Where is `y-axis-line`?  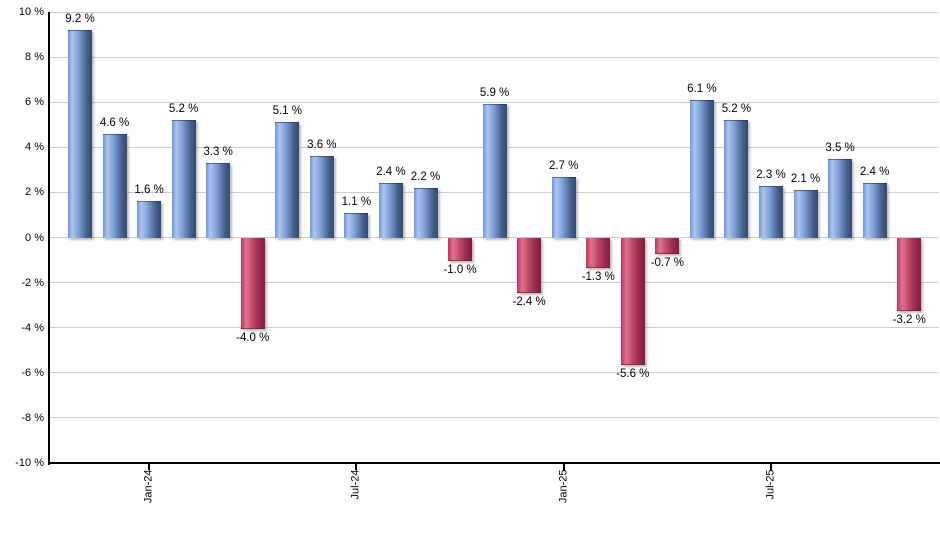
y-axis-line is located at coordinates (49, 238).